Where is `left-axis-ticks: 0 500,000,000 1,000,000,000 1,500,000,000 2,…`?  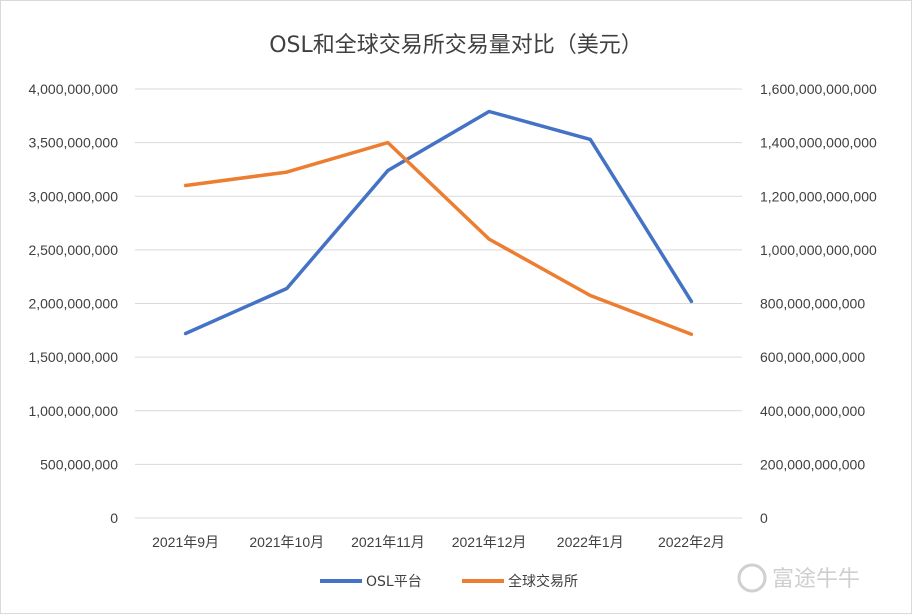
left-axis-ticks: 0 500,000,000 1,000,000,000 1,500,000,000 2,… is located at coordinates (73, 303).